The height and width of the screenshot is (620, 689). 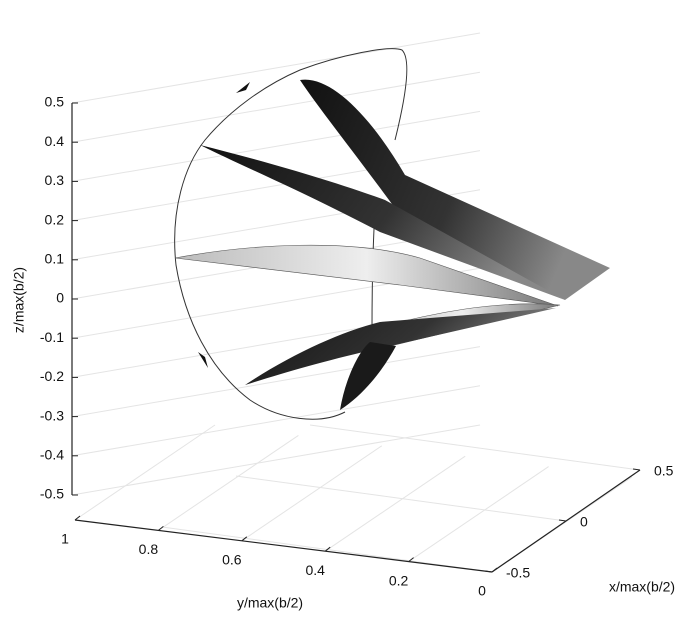 What do you see at coordinates (52, 455) in the screenshot?
I see `z-tick-label: -0.4` at bounding box center [52, 455].